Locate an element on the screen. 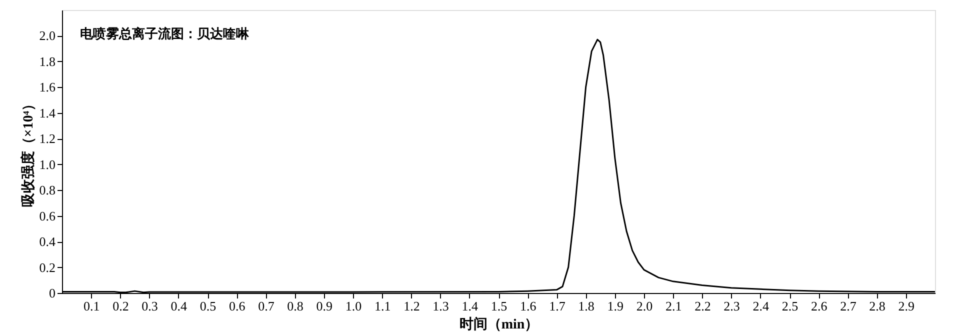  x-tick-label: 1.0 is located at coordinates (353, 306).